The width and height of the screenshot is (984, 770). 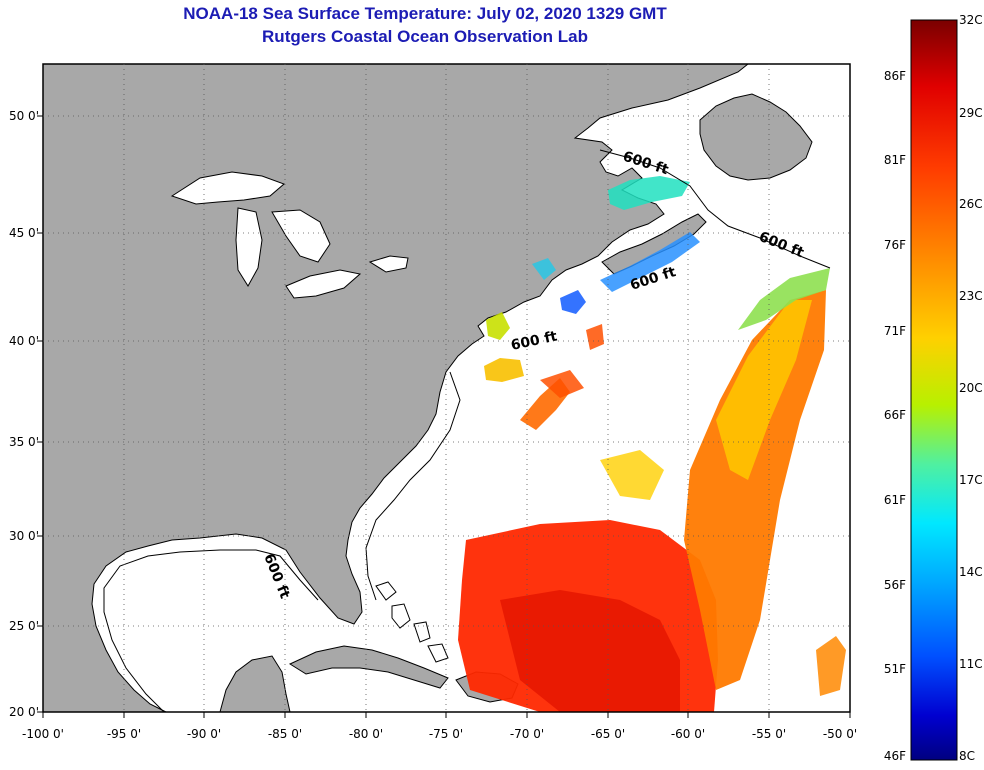 I want to click on yucatan-land, so click(x=255, y=683).